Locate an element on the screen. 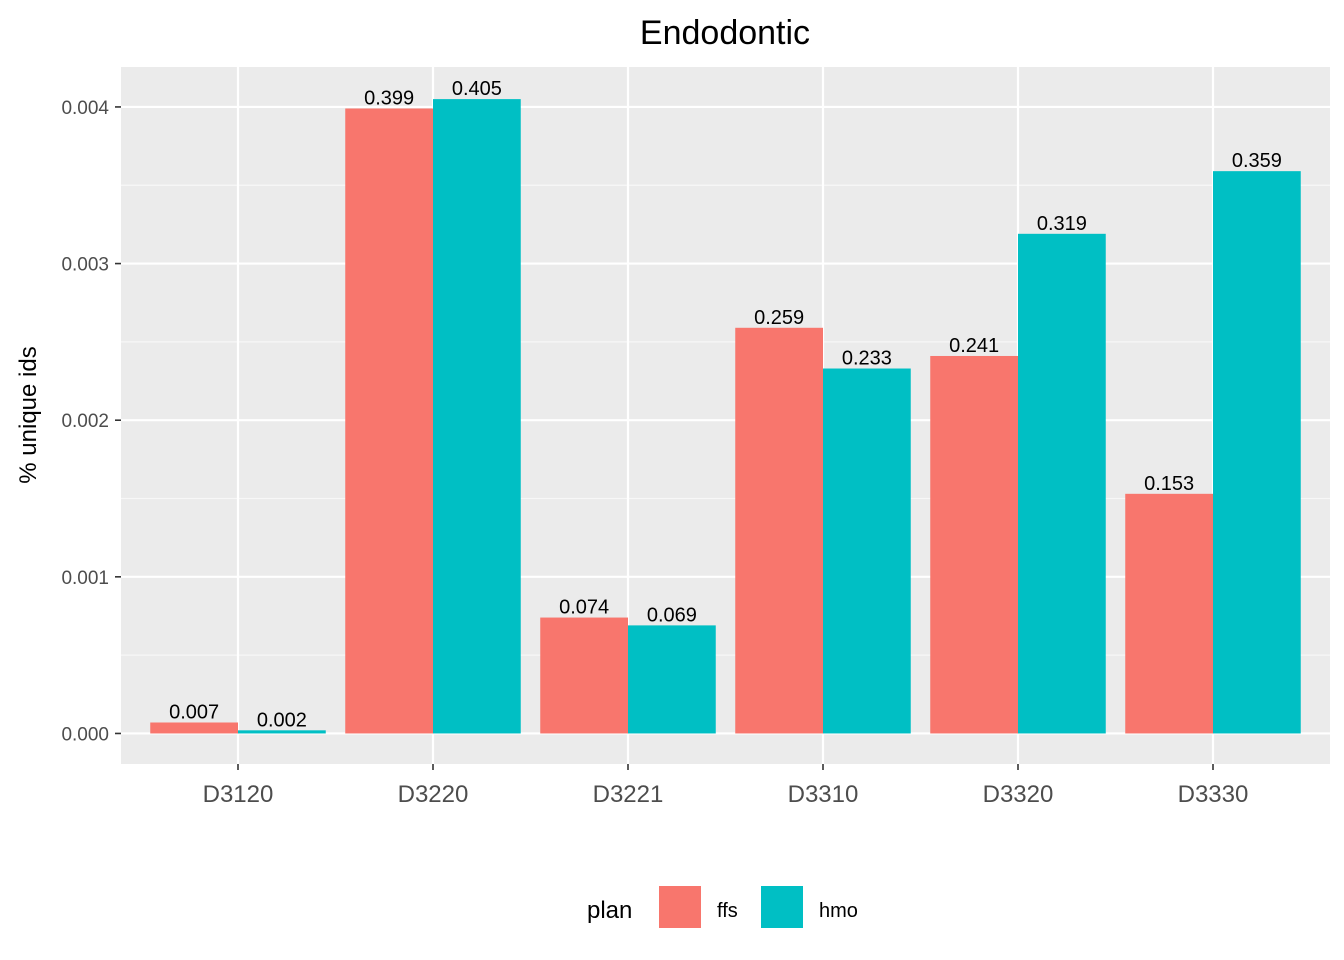 This screenshot has height=960, width=1344. data-label-ffs-D3220: 0.399 is located at coordinates (389, 99).